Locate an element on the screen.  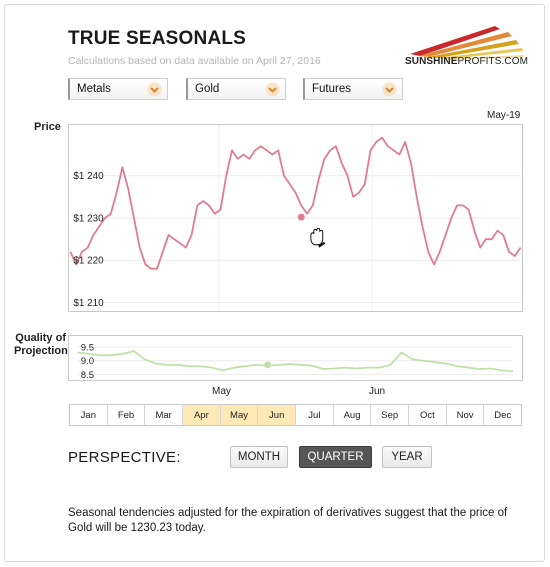
month-jan: Jan is located at coordinates (89, 415).